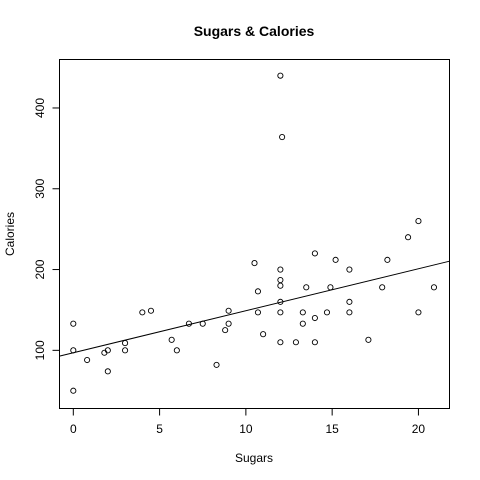 The height and width of the screenshot is (480, 480). Describe the element at coordinates (40, 350) in the screenshot. I see `y-tick-label: 100` at that location.